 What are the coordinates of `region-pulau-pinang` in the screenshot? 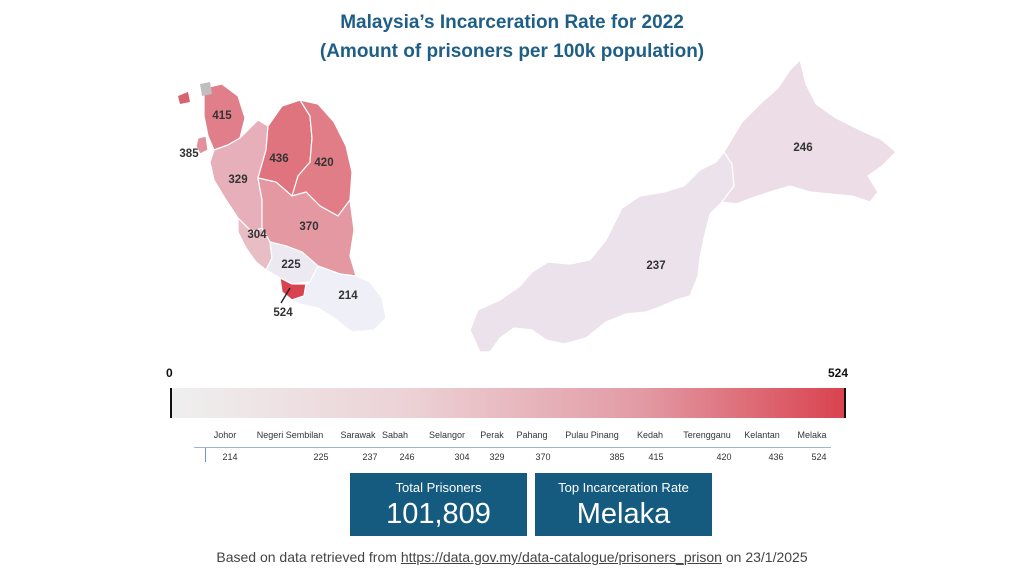 It's located at (202, 145).